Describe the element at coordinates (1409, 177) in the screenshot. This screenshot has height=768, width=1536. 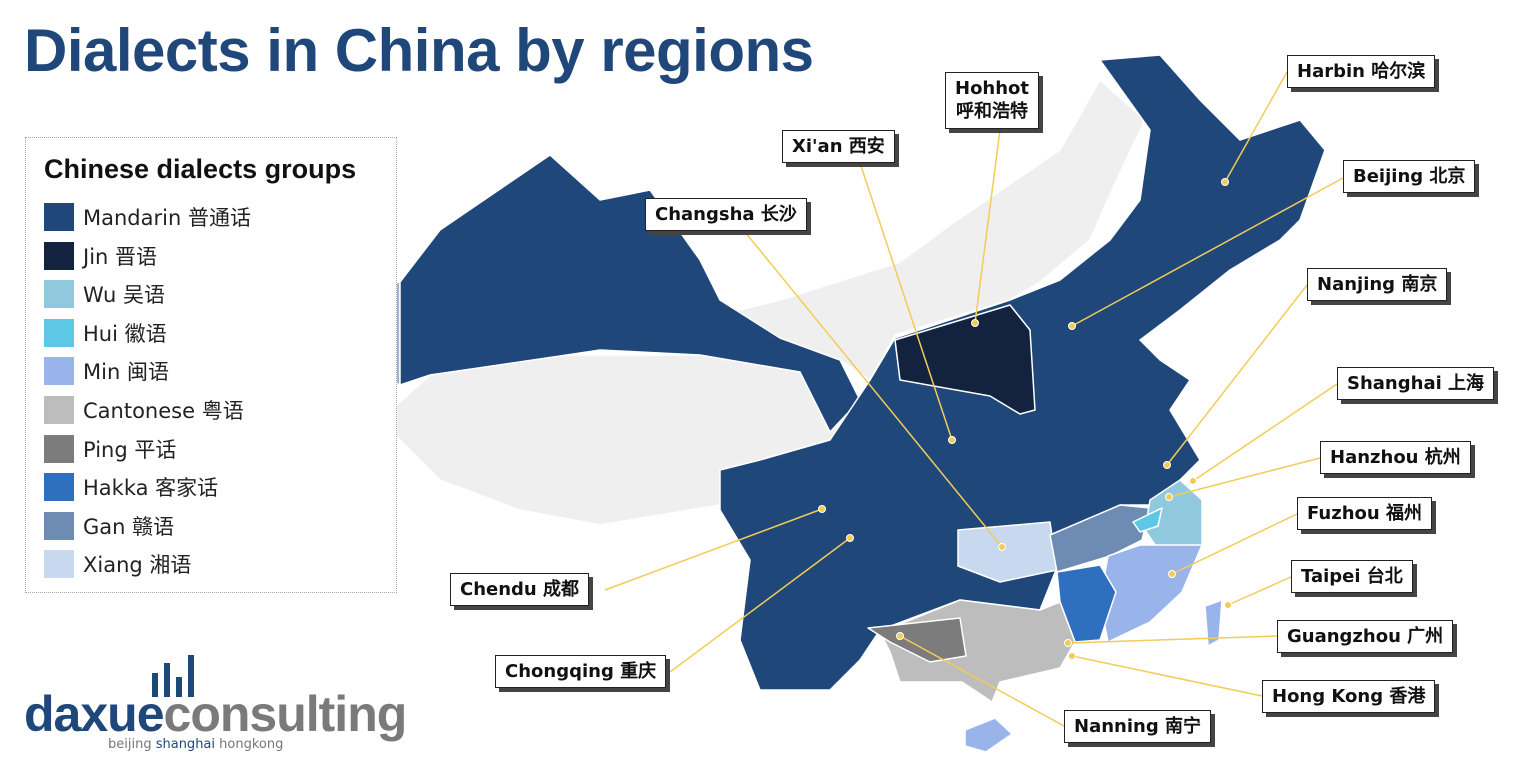
I see `city-label: Beijing 北京` at that location.